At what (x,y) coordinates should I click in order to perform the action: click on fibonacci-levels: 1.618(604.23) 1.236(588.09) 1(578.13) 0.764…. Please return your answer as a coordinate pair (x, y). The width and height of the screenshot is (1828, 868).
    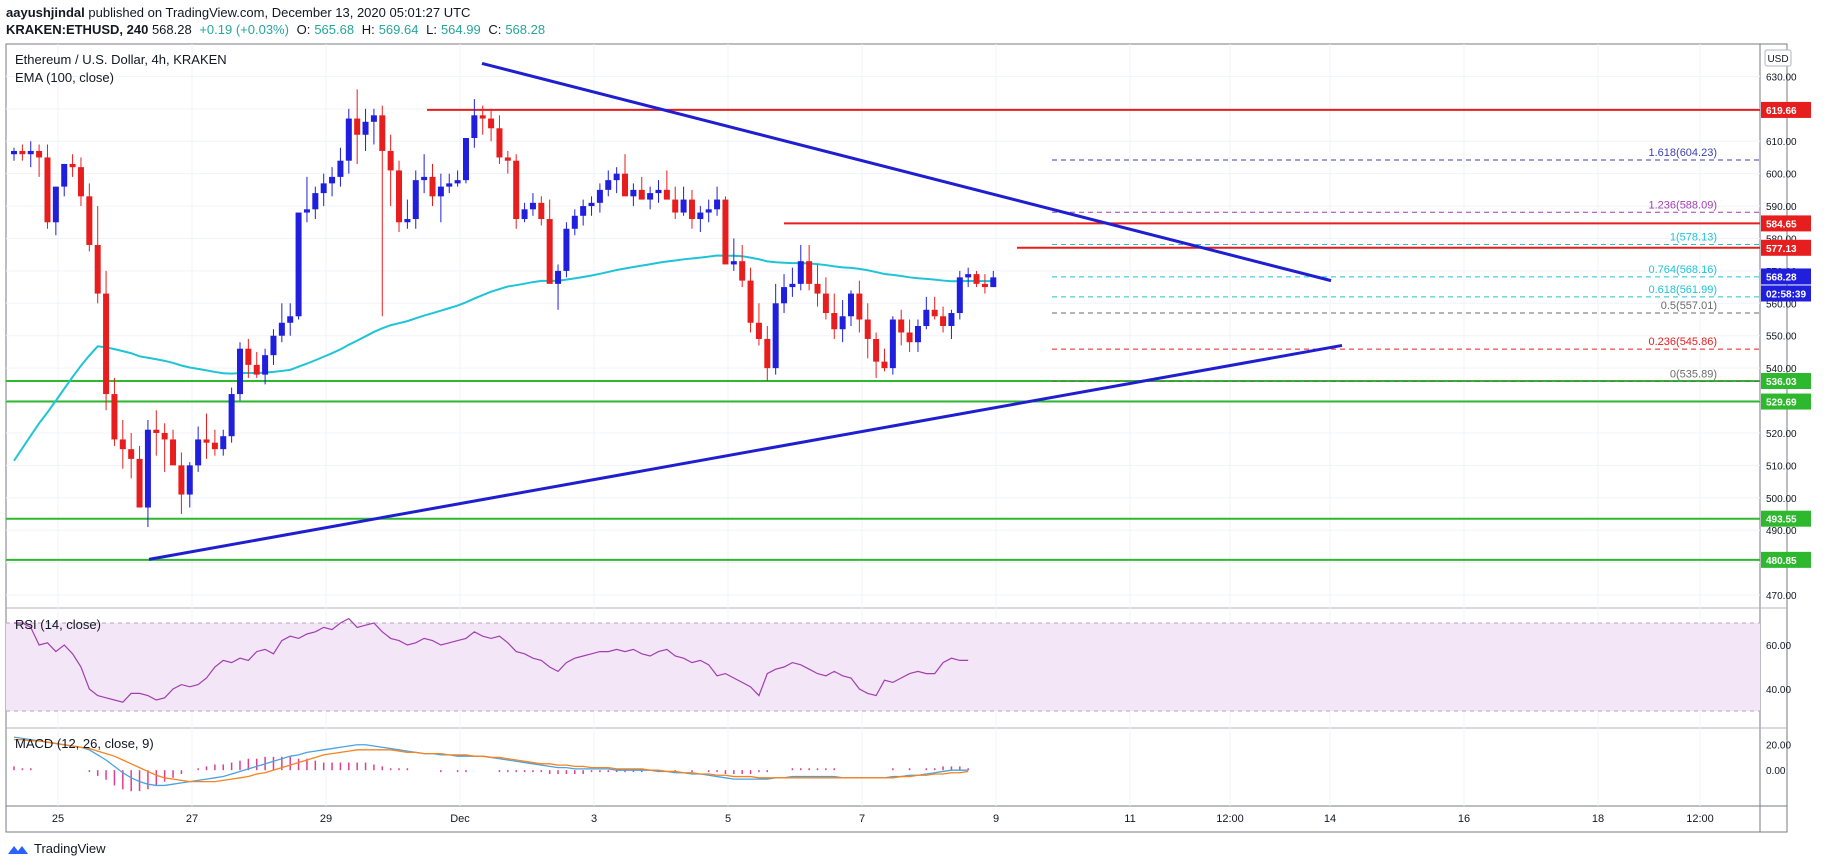
    Looking at the image, I should click on (1406, 264).